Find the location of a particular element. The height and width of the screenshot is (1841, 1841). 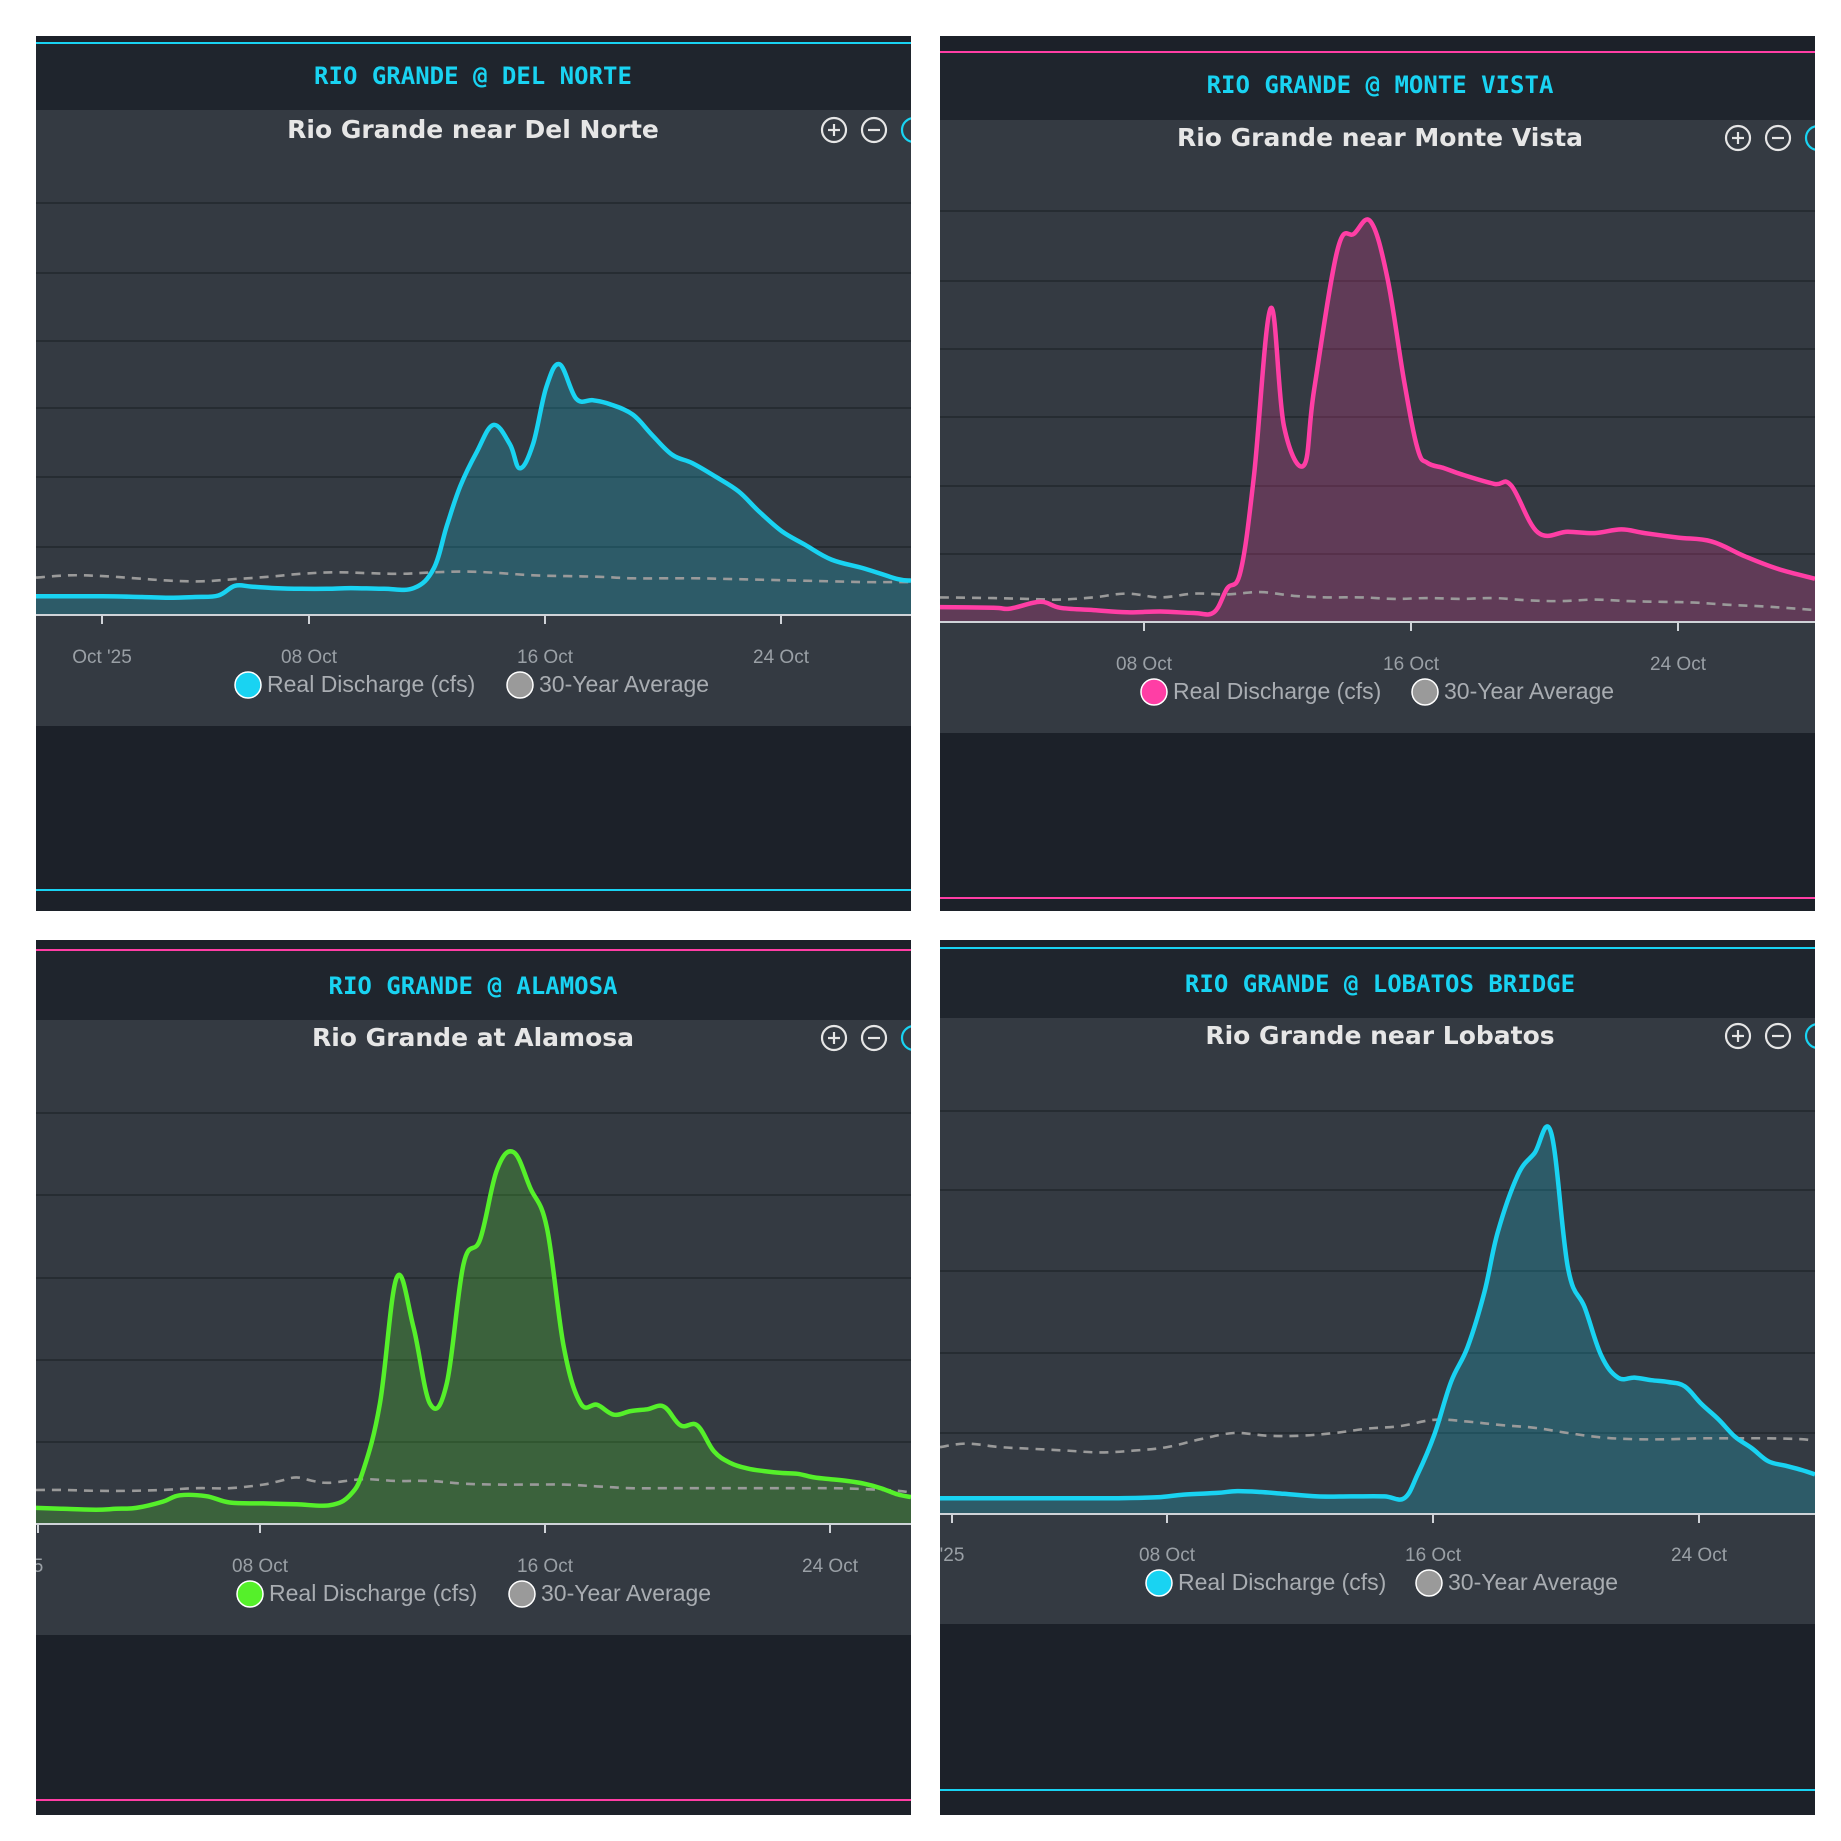

chart-title: Rio Grande near Del Norte is located at coordinates (473, 129).